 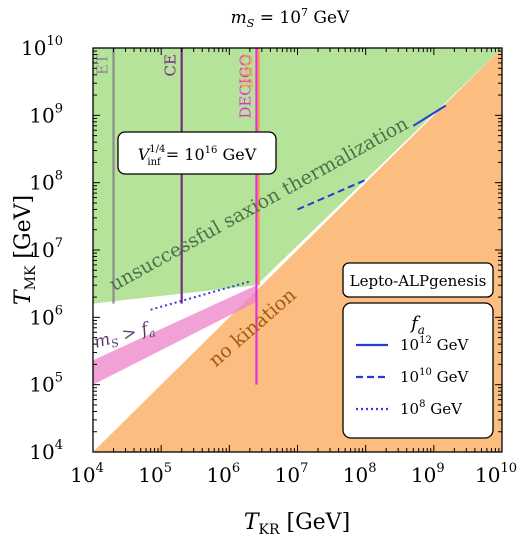 What do you see at coordinates (59, 176) in the screenshot?
I see `y-tick-exp: 8` at bounding box center [59, 176].